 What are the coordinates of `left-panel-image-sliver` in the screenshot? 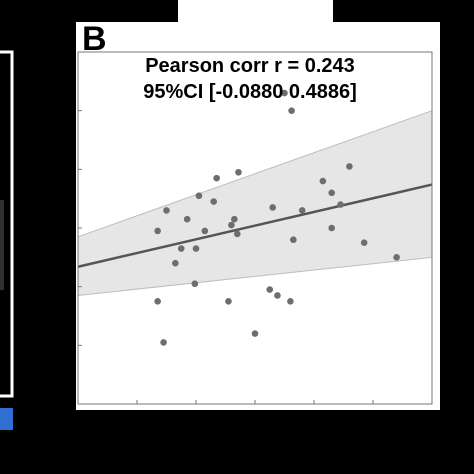 It's located at (2, 245).